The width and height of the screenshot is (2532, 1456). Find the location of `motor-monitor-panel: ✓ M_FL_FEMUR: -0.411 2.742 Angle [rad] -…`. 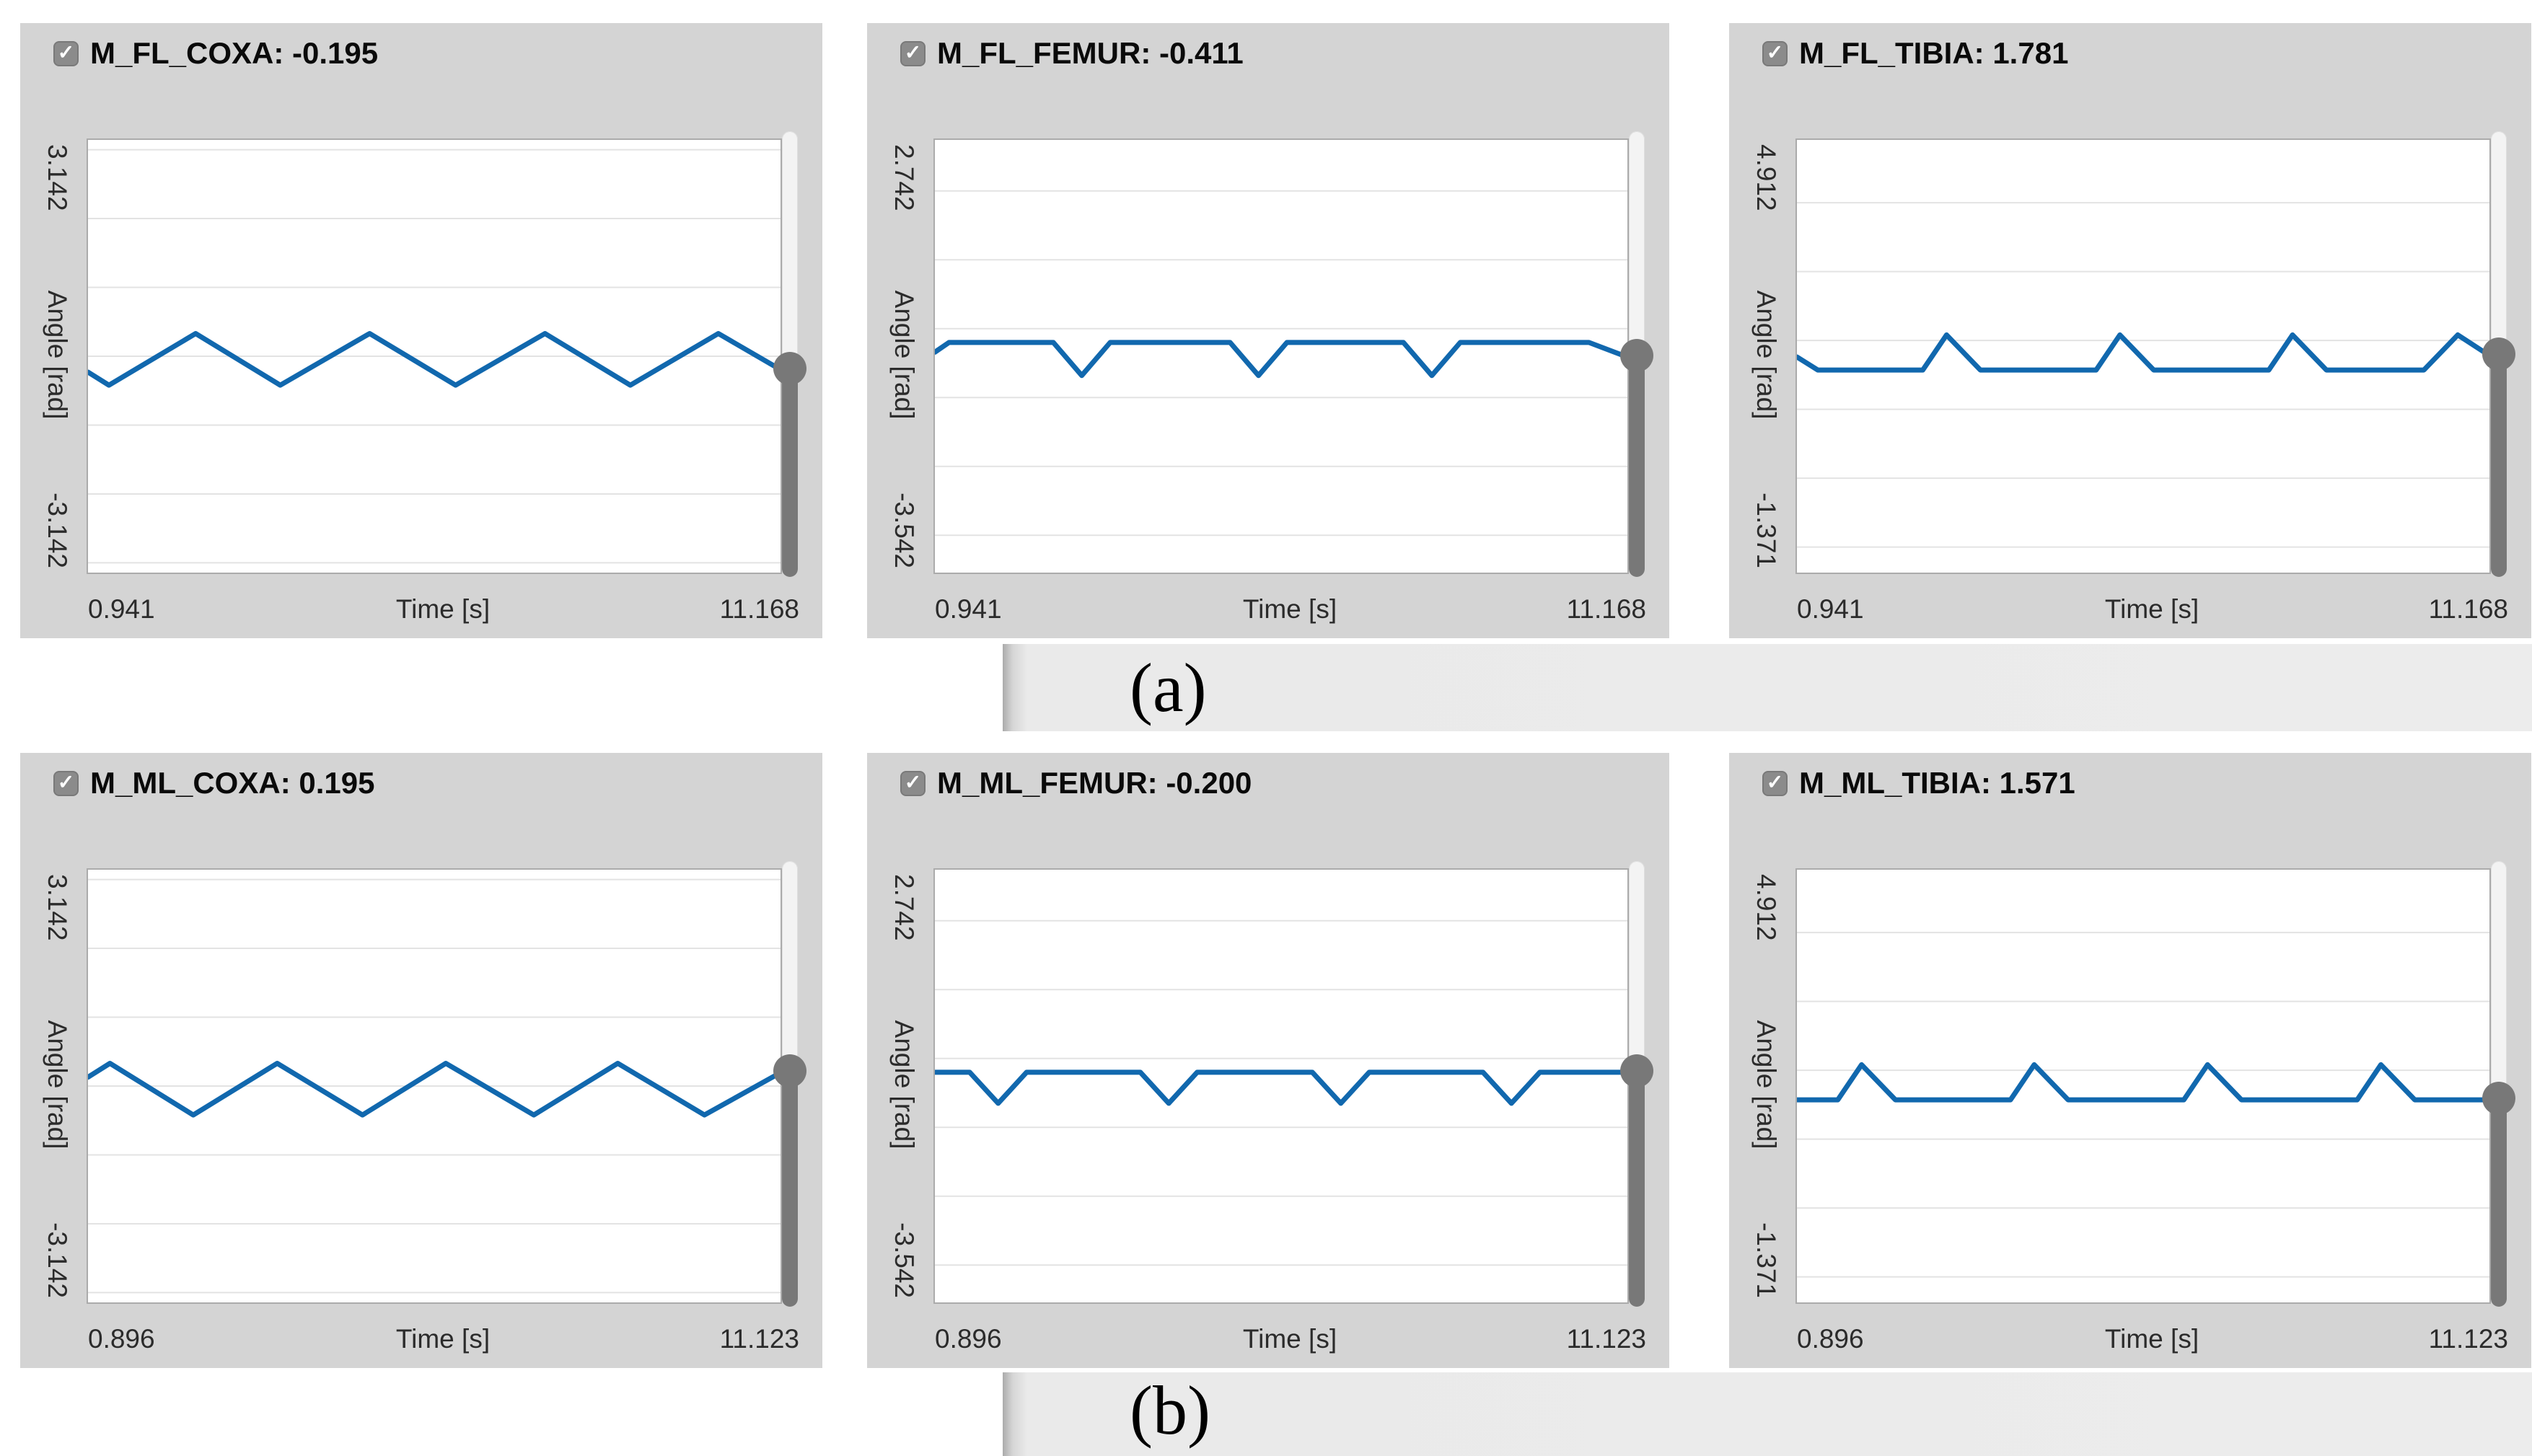

motor-monitor-panel: ✓ M_FL_FEMUR: -0.411 2.742 Angle [rad] -… is located at coordinates (1268, 330).